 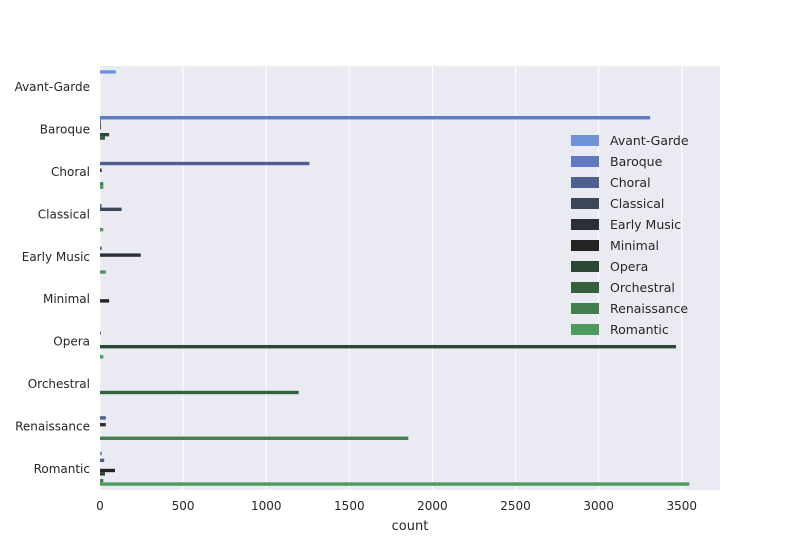 I want to click on y-tick-label: Minimal, so click(x=66, y=299).